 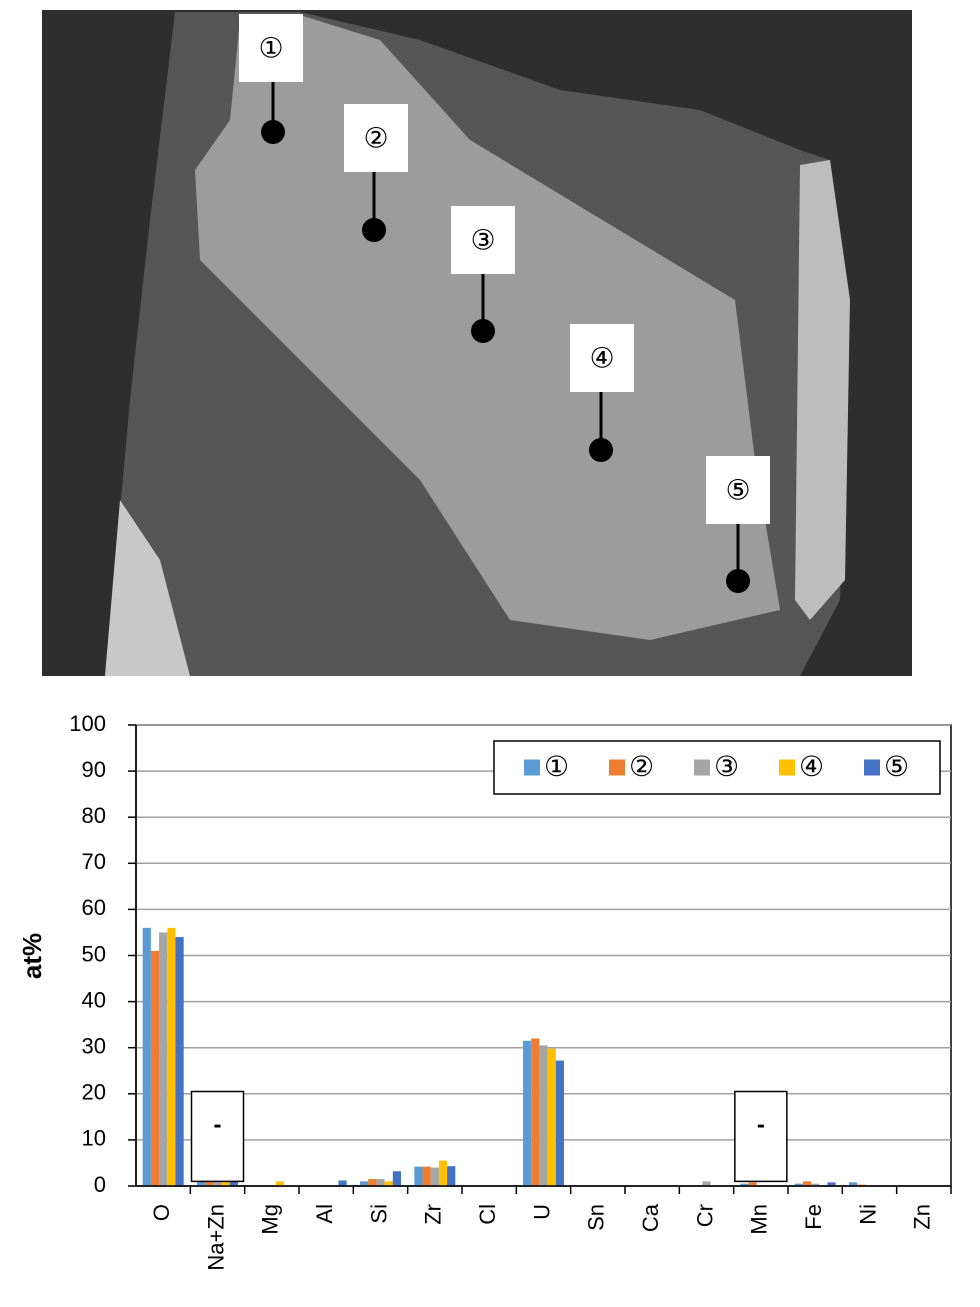 I want to click on legend-label: ②, so click(x=641, y=766).